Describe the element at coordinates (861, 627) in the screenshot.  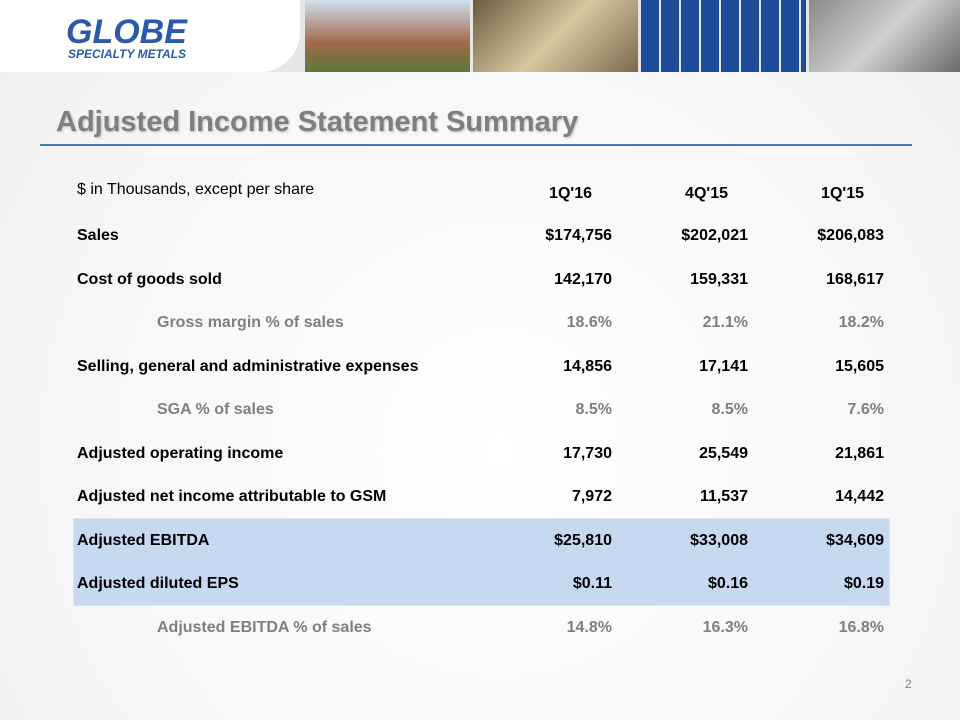
I see `cell-value: 16.8%` at that location.